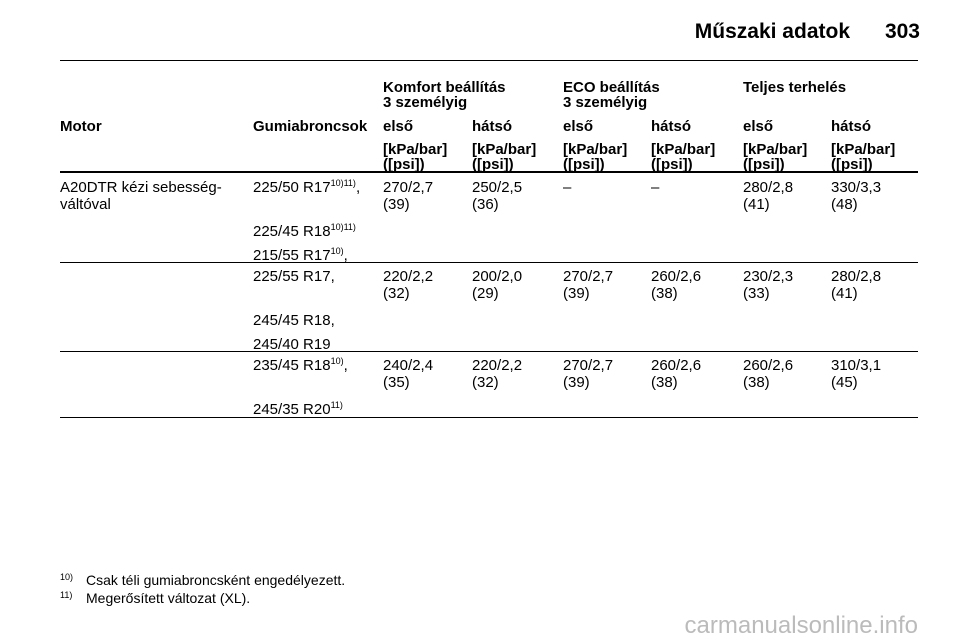 The image size is (960, 642). I want to click on pressure: (48), so click(844, 204).